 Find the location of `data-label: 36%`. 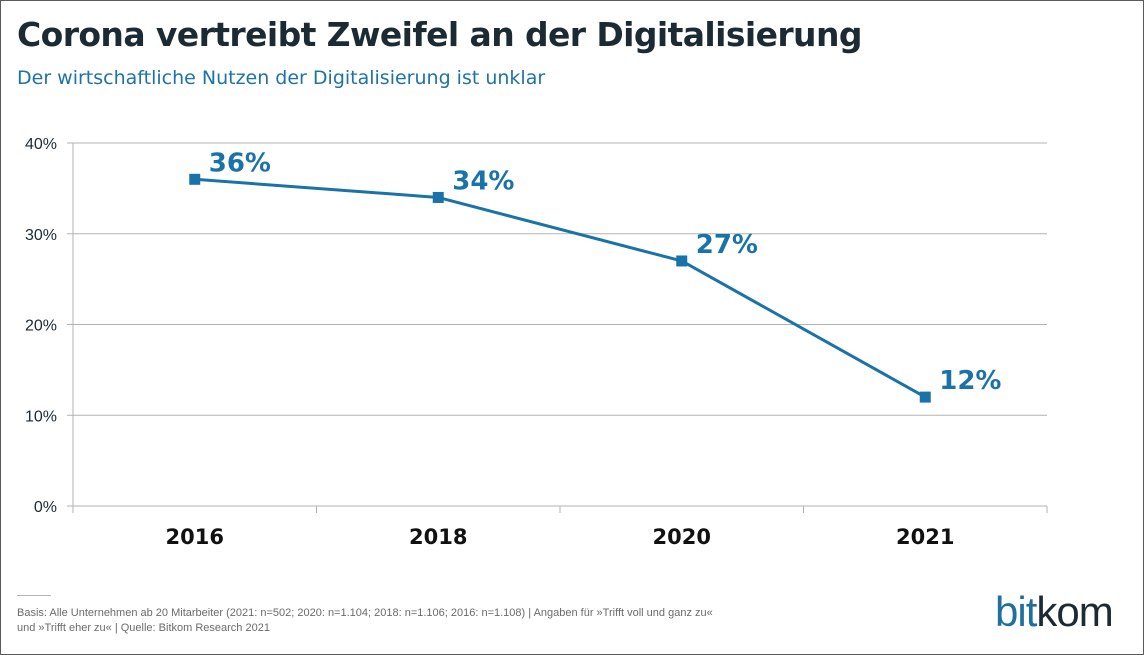

data-label: 36% is located at coordinates (240, 163).